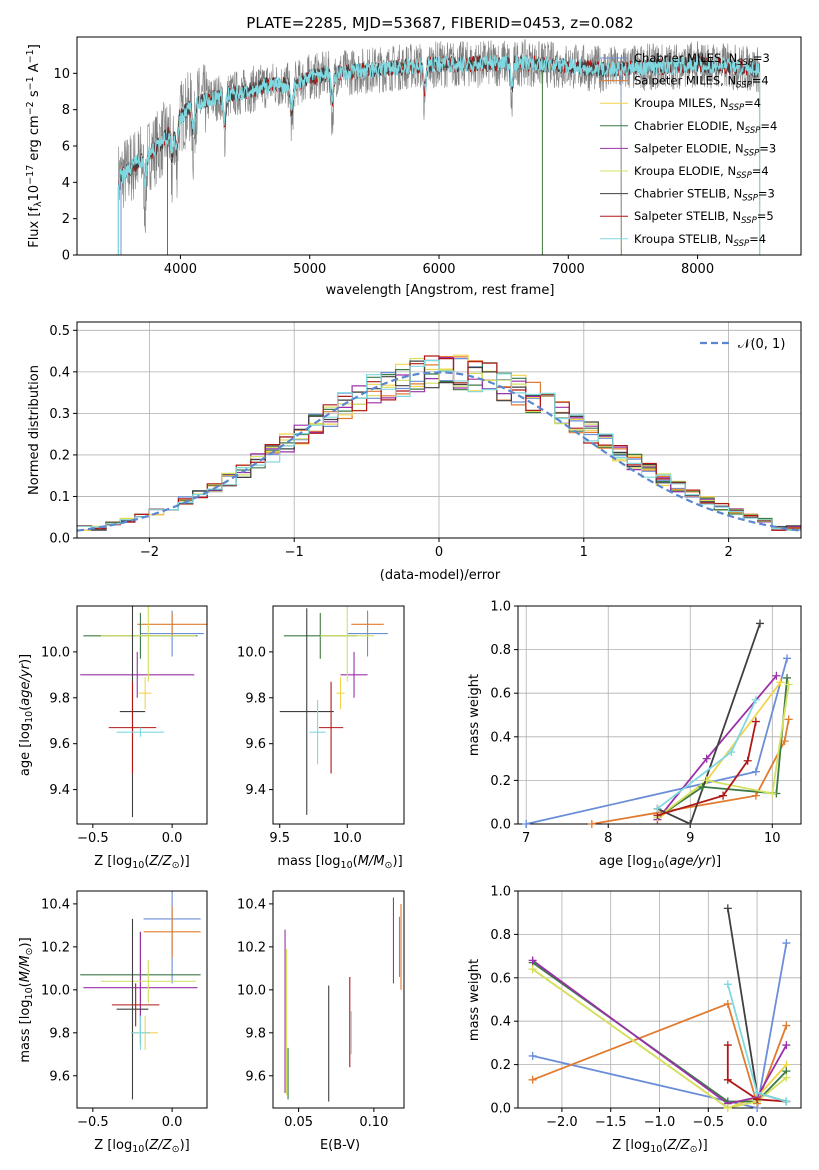 The height and width of the screenshot is (1170, 819). I want to click on spectrum-xlabel: wavelength [Angstrom, rest frame], so click(440, 290).